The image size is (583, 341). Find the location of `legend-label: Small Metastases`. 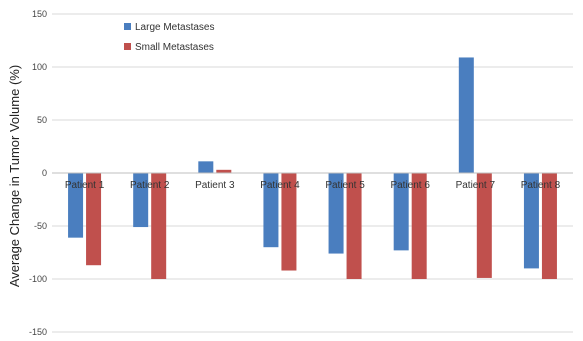

legend-label: Small Metastases is located at coordinates (174, 47).